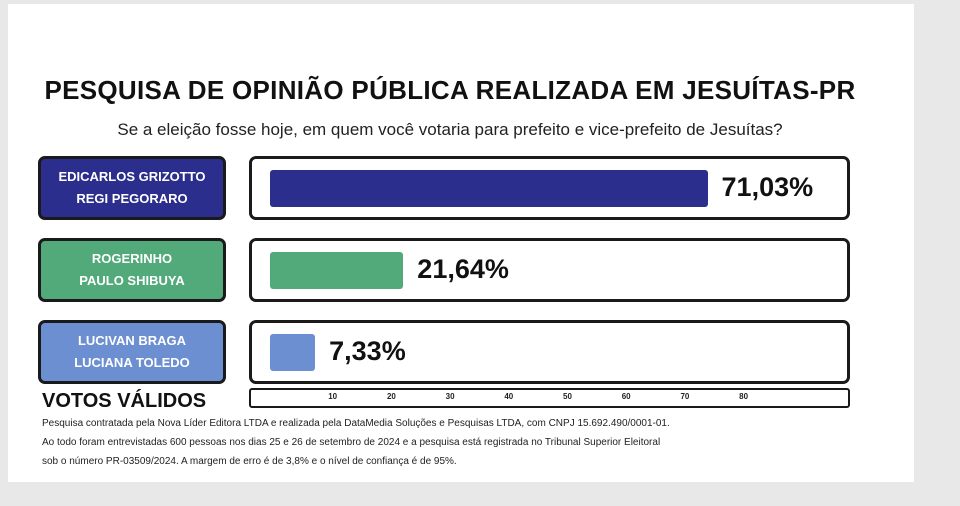 The width and height of the screenshot is (960, 506). I want to click on x-tick-label: 60, so click(626, 396).